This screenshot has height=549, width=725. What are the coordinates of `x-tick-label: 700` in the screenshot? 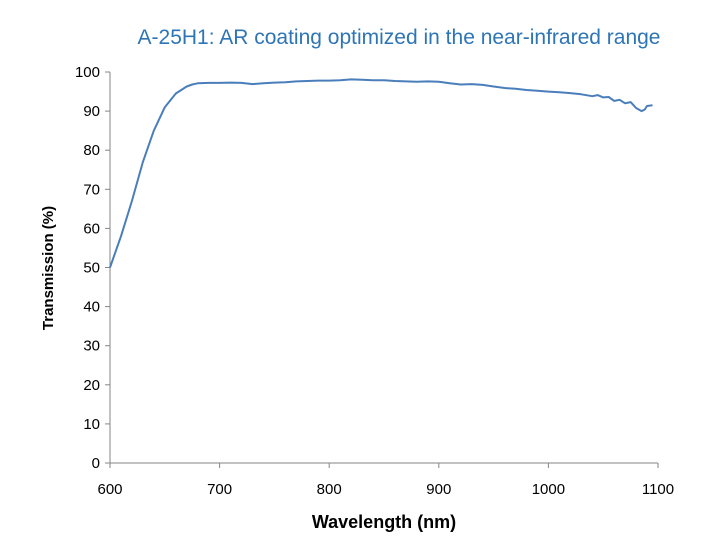 It's located at (219, 489).